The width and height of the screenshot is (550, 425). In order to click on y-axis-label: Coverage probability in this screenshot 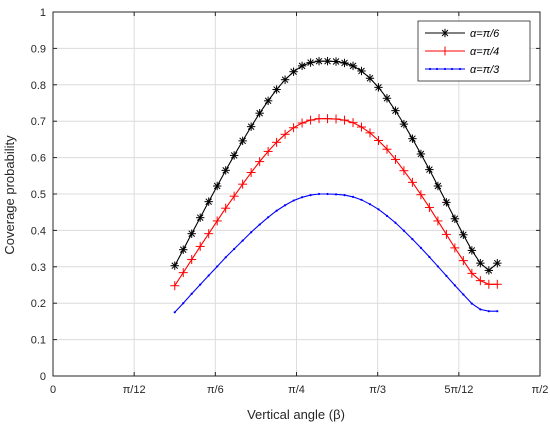, I will do `click(9, 195)`.